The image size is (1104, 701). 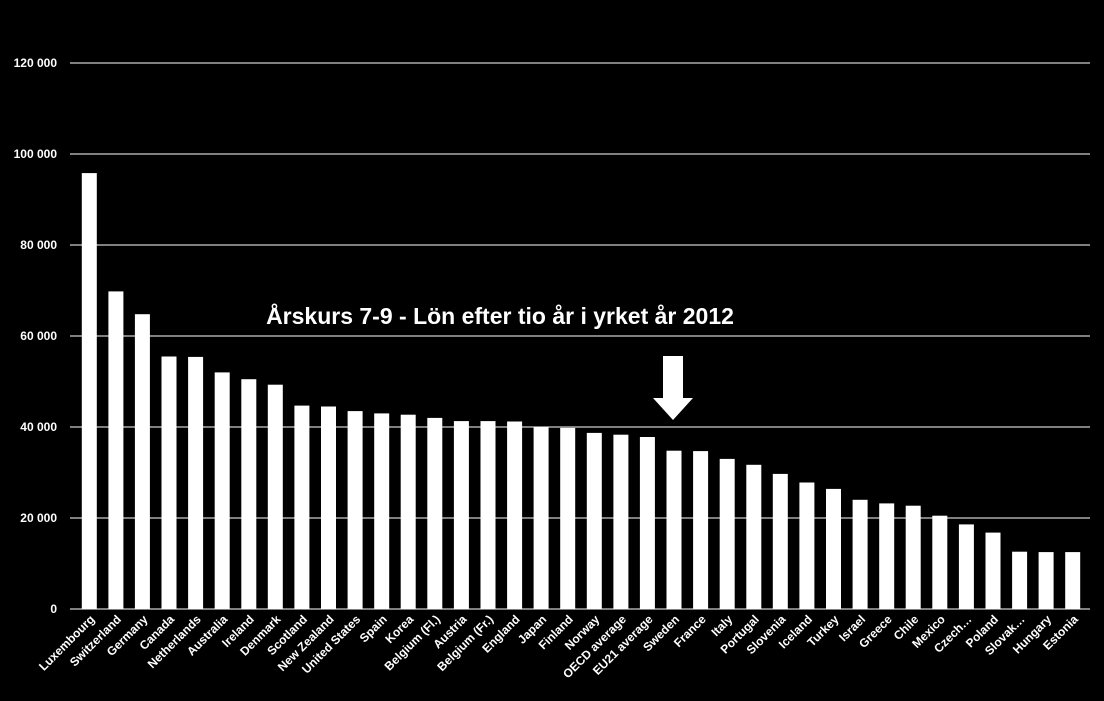 What do you see at coordinates (36, 154) in the screenshot?
I see `y-tick-label: 100 000` at bounding box center [36, 154].